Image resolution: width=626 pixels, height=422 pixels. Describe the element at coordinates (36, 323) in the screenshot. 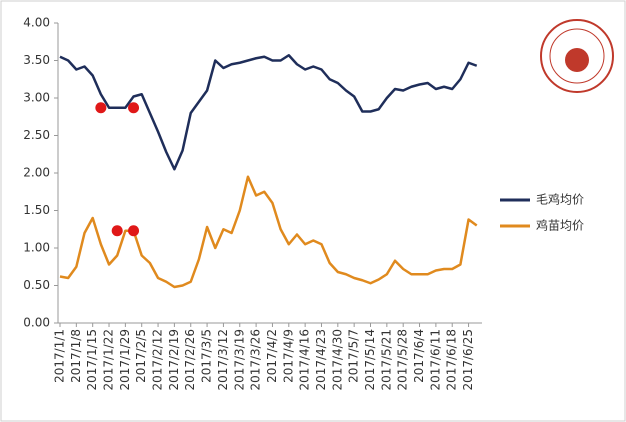

I see `y-tick-label: 0.00` at that location.